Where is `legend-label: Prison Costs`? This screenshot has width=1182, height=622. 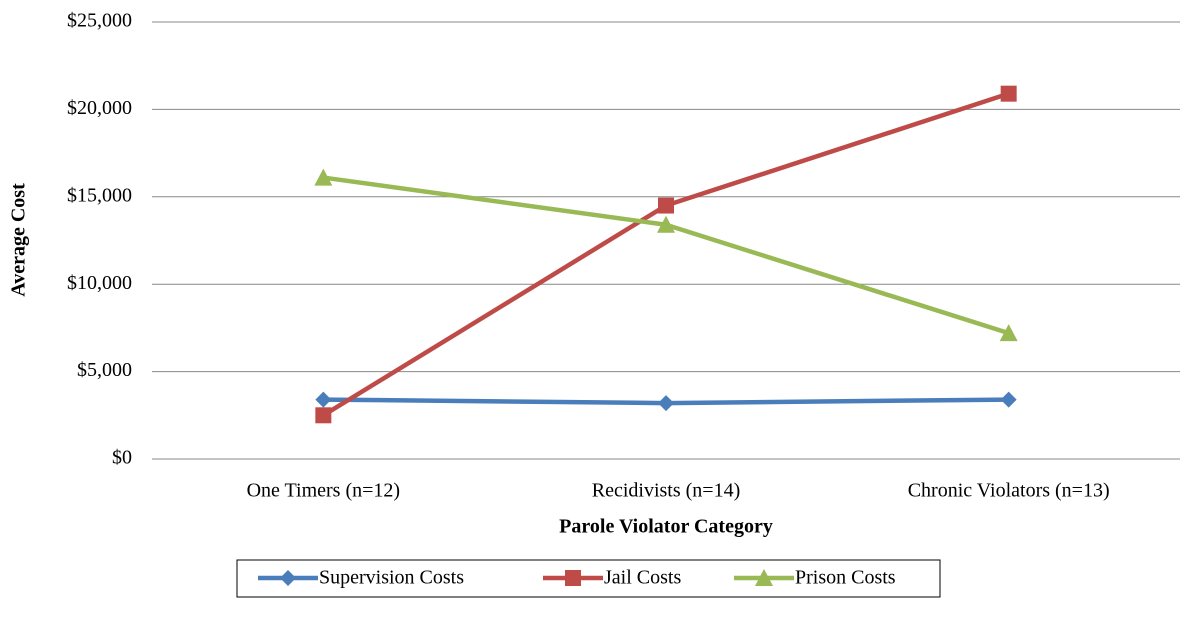 legend-label: Prison Costs is located at coordinates (845, 578).